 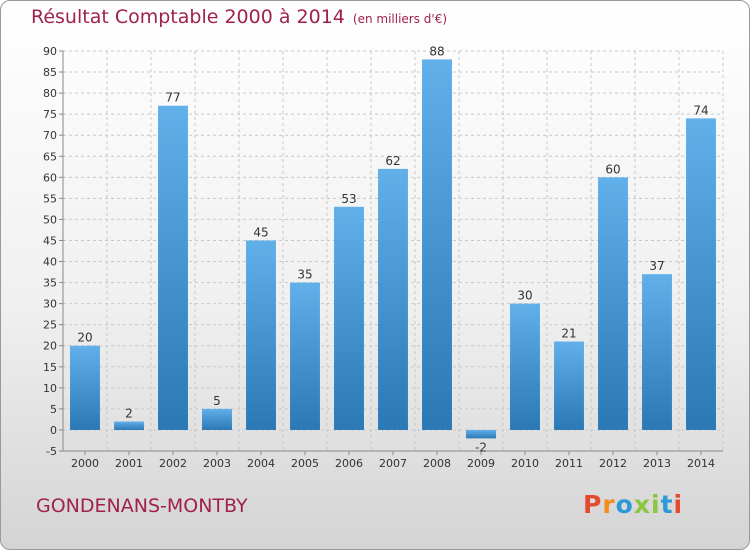 What do you see at coordinates (481, 463) in the screenshot?
I see `x-tick-label-2009: 2009` at bounding box center [481, 463].